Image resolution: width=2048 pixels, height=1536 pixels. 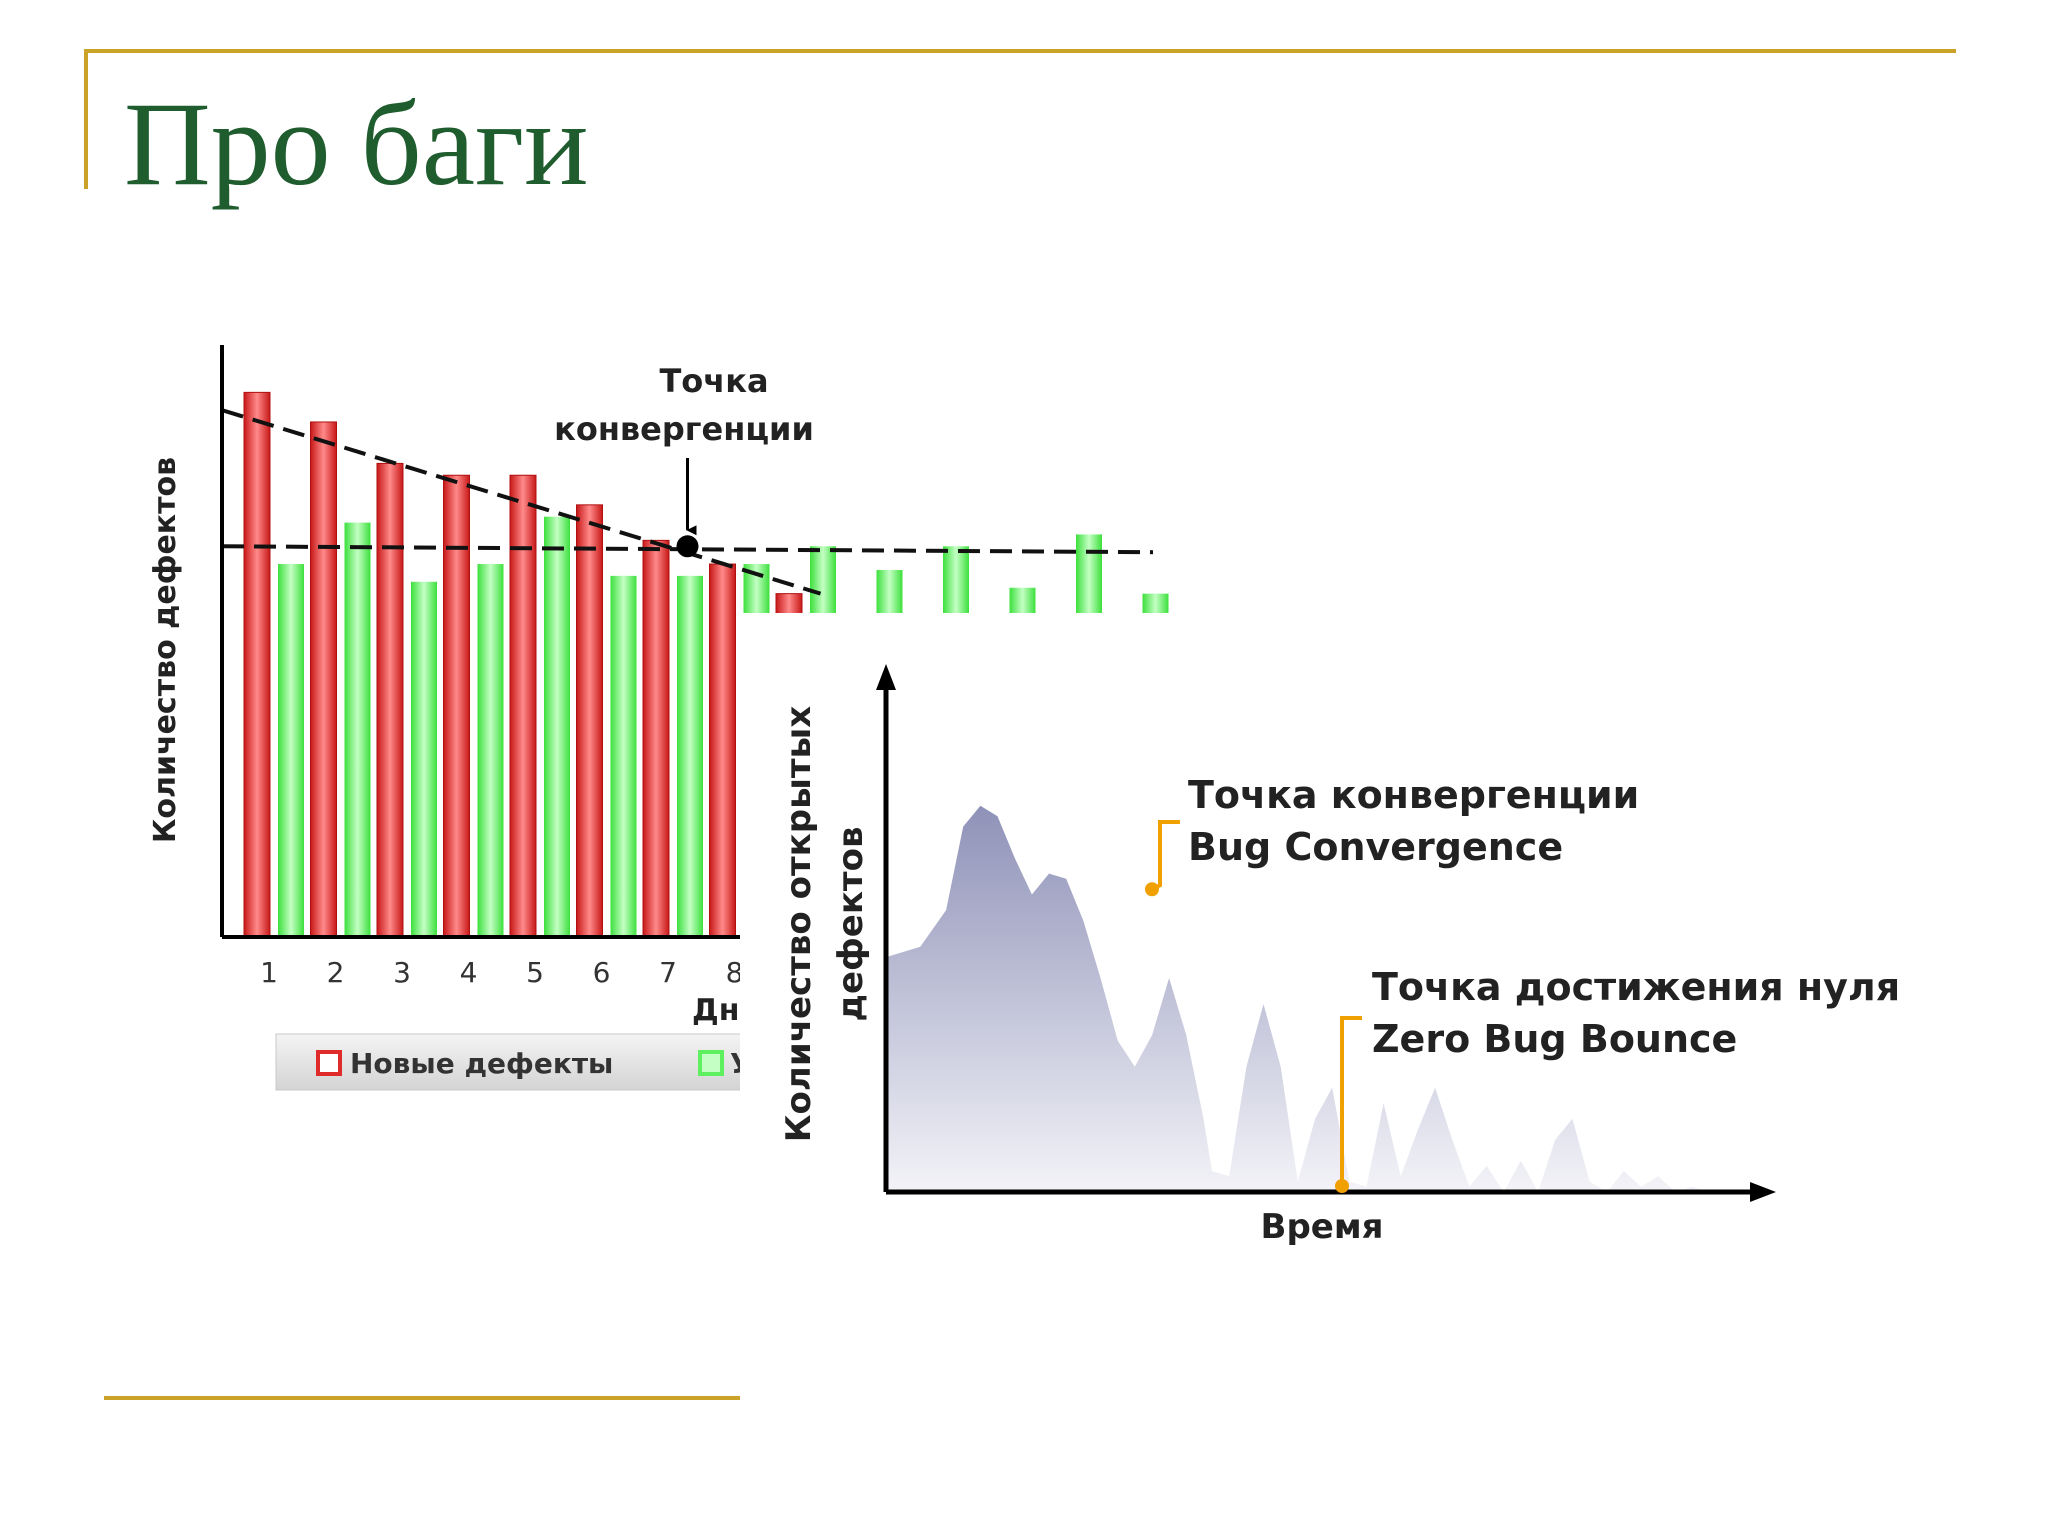 I want to click on area-chart-y-axis-label-line-2: дефектов, so click(x=851, y=924).